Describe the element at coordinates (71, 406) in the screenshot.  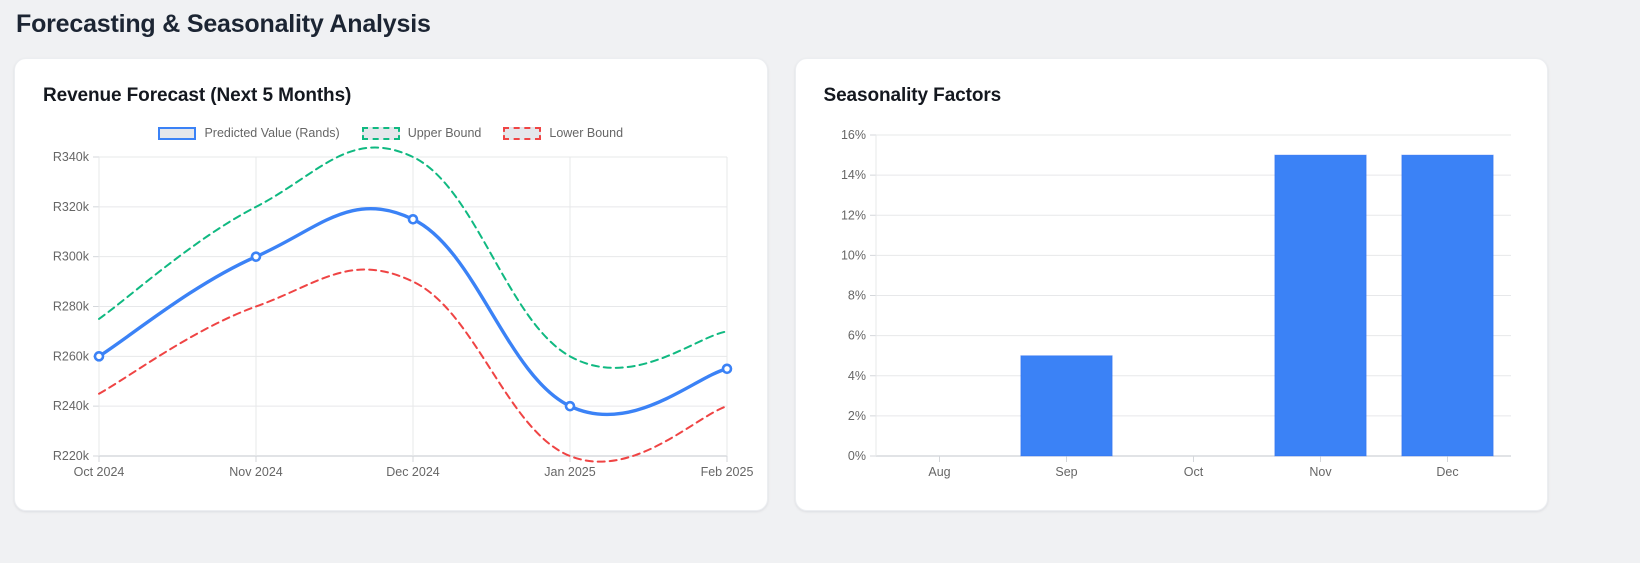
I see `y-axis-label: R240k` at that location.